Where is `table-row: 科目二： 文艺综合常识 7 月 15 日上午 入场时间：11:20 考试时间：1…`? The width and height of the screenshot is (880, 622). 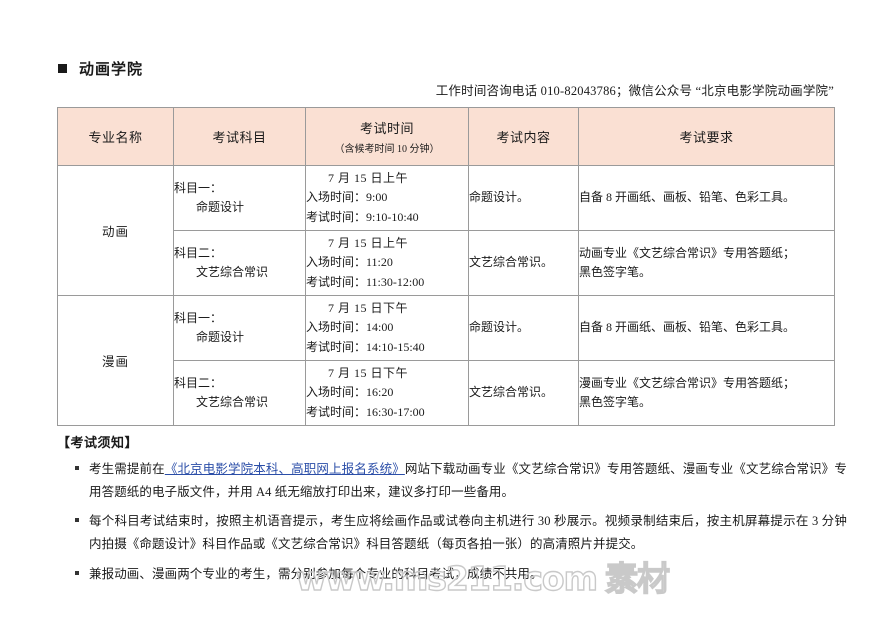 table-row: 科目二： 文艺综合常识 7 月 15 日上午 入场时间：11:20 考试时间：1… is located at coordinates (446, 263).